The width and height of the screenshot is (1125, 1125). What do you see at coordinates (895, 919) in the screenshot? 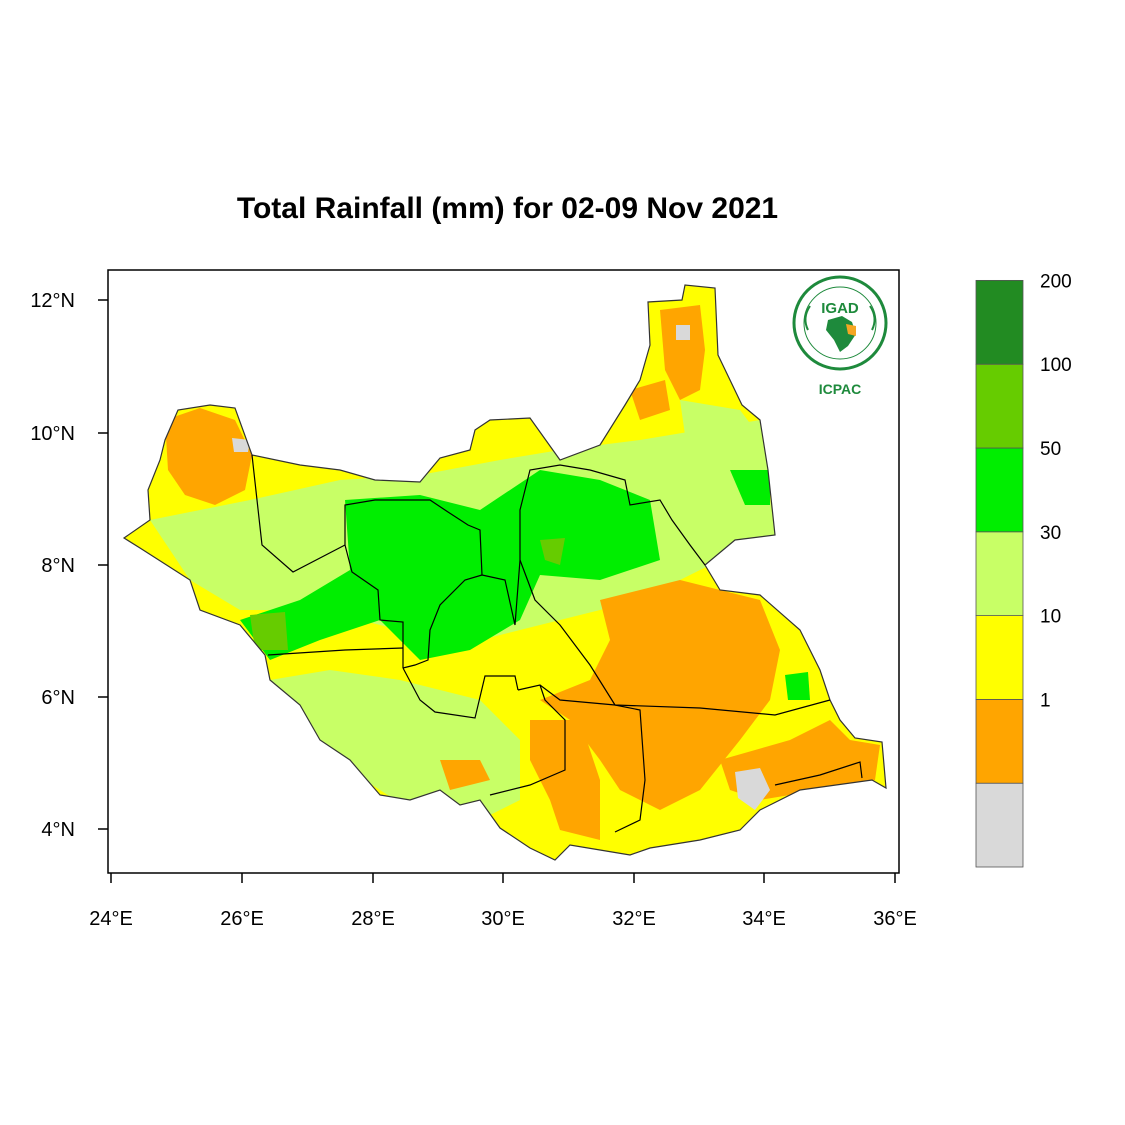
I see `x-tick-label: 36°E` at bounding box center [895, 919].